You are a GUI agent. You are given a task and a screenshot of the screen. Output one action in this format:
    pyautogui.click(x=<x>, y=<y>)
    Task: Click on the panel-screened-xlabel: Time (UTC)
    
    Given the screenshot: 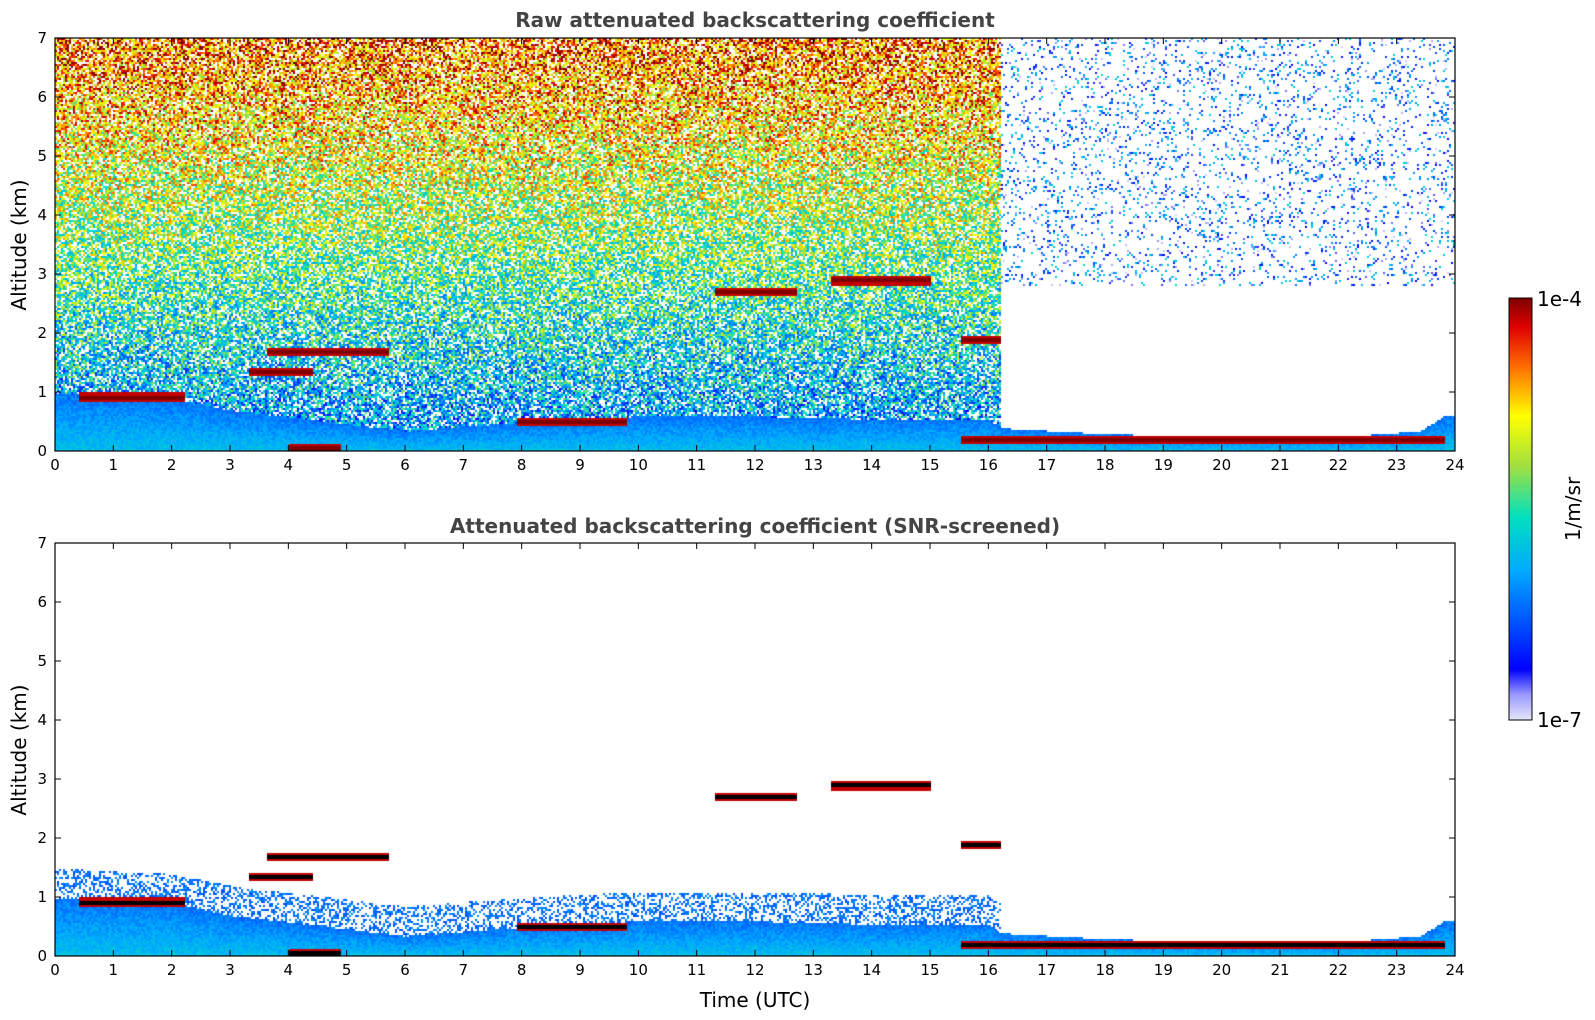 What is the action you would take?
    pyautogui.click(x=755, y=1000)
    